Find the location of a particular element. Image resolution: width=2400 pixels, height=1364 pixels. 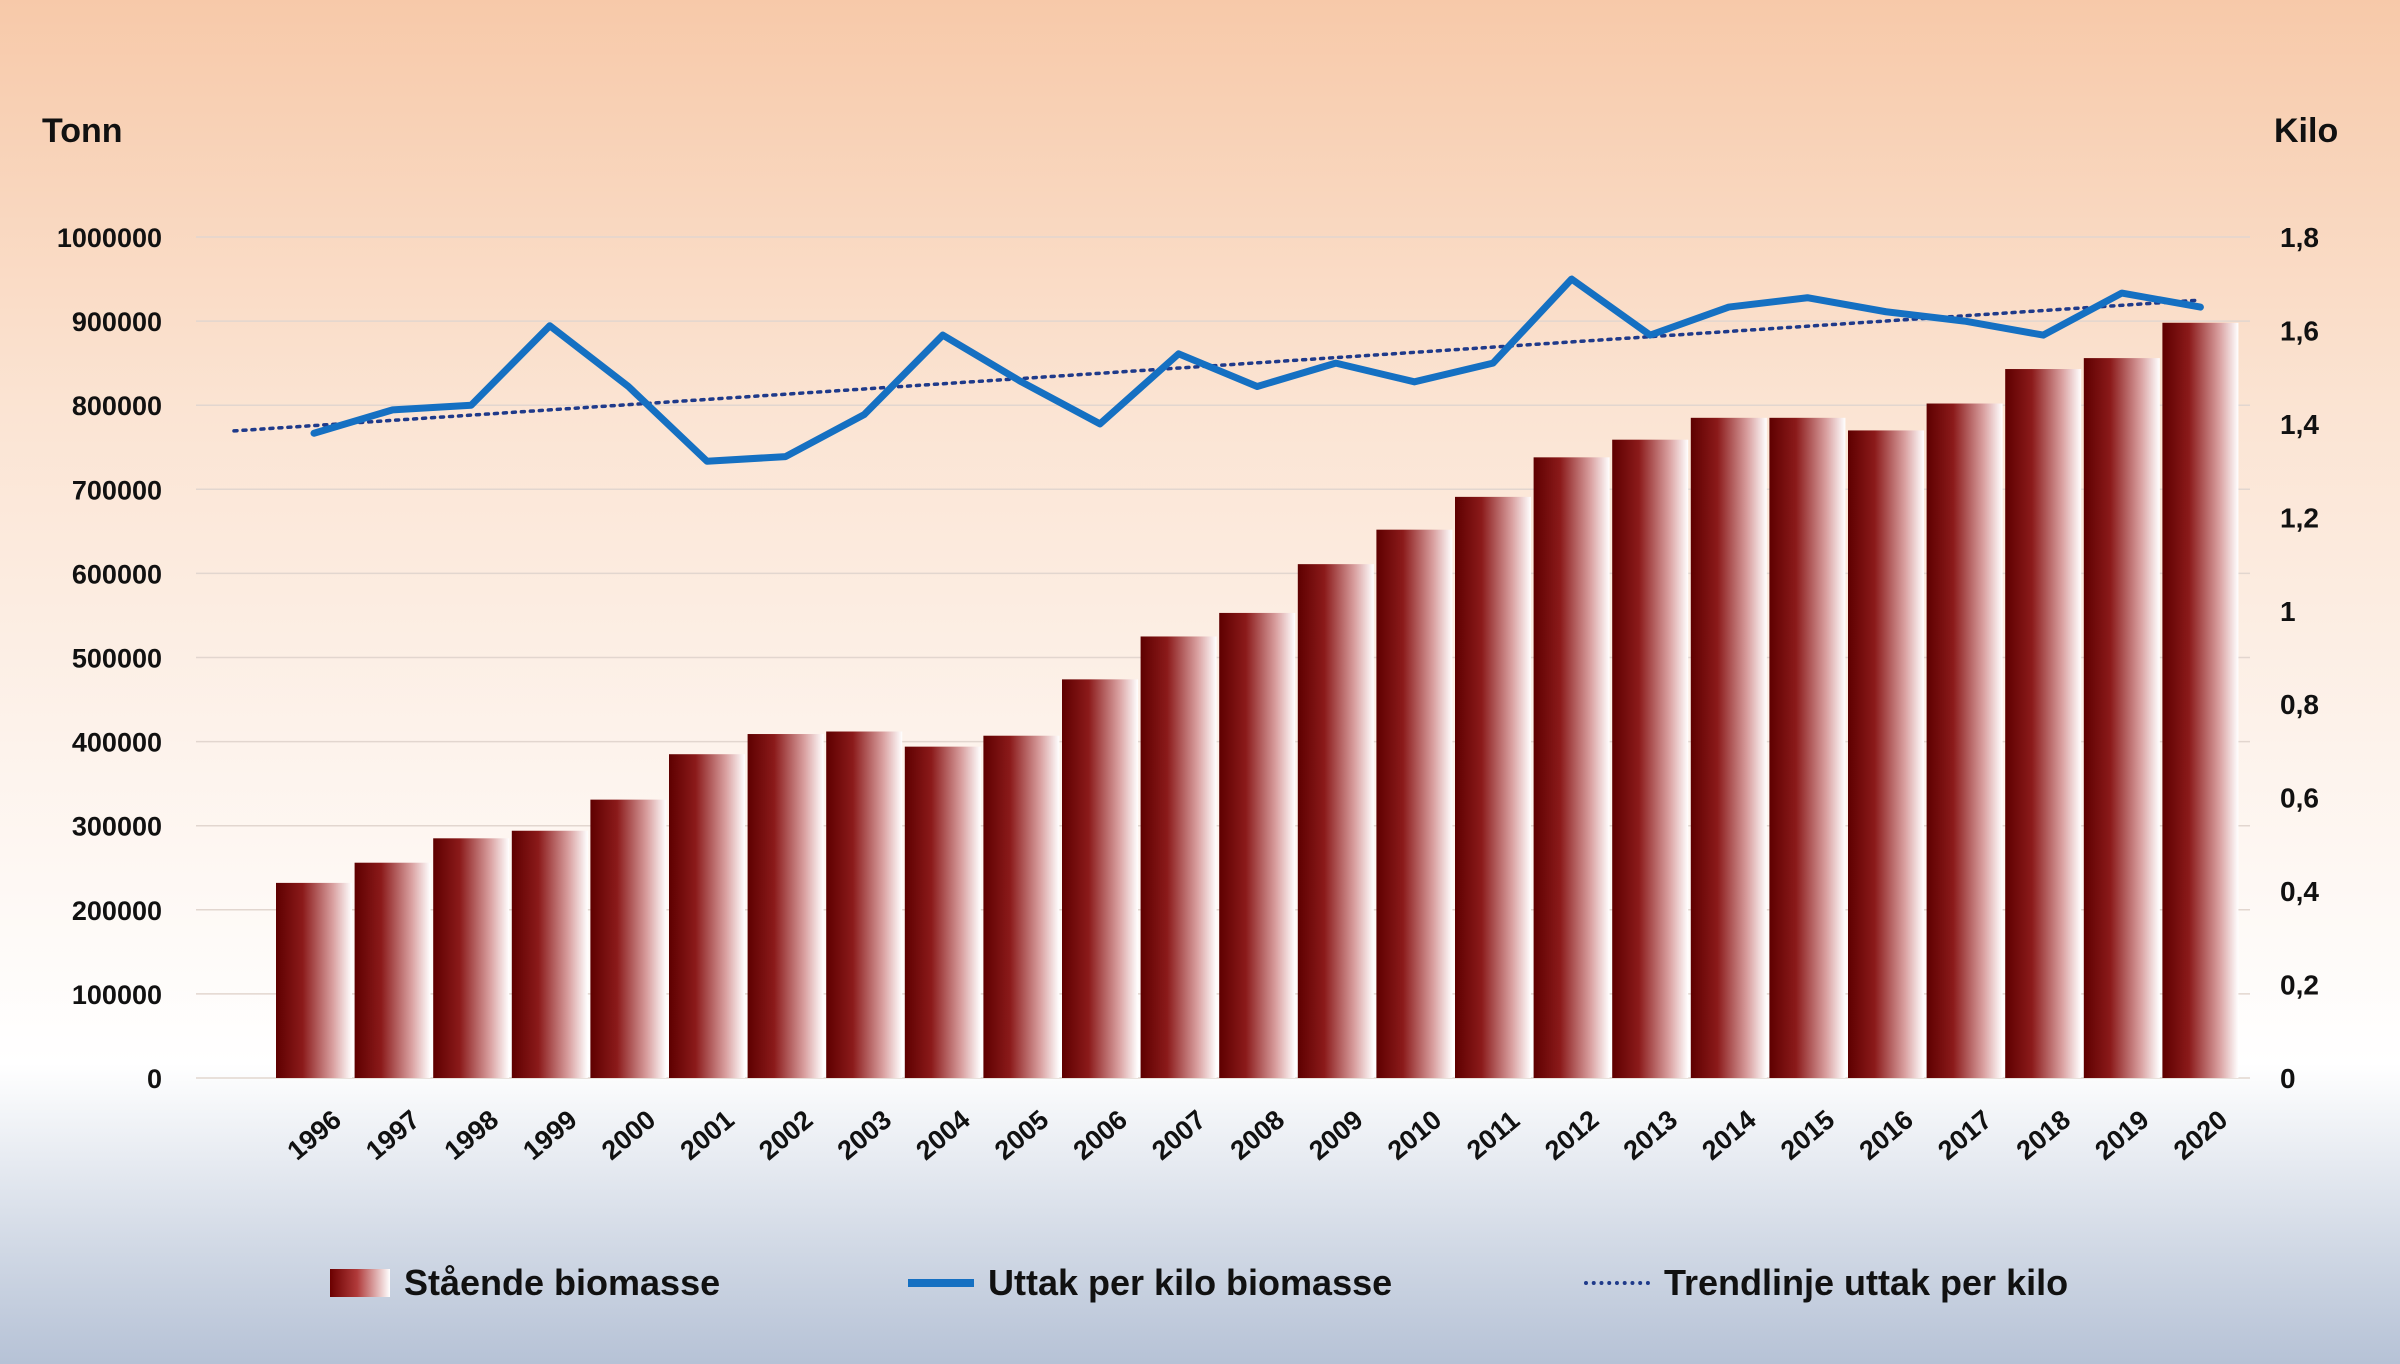

right-tick-label: 0,2 is located at coordinates (2299, 985).